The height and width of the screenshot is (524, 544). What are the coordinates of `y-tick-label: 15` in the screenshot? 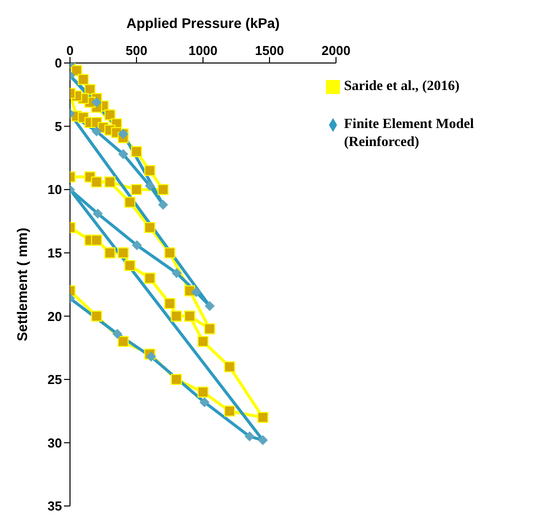 It's located at (55, 252).